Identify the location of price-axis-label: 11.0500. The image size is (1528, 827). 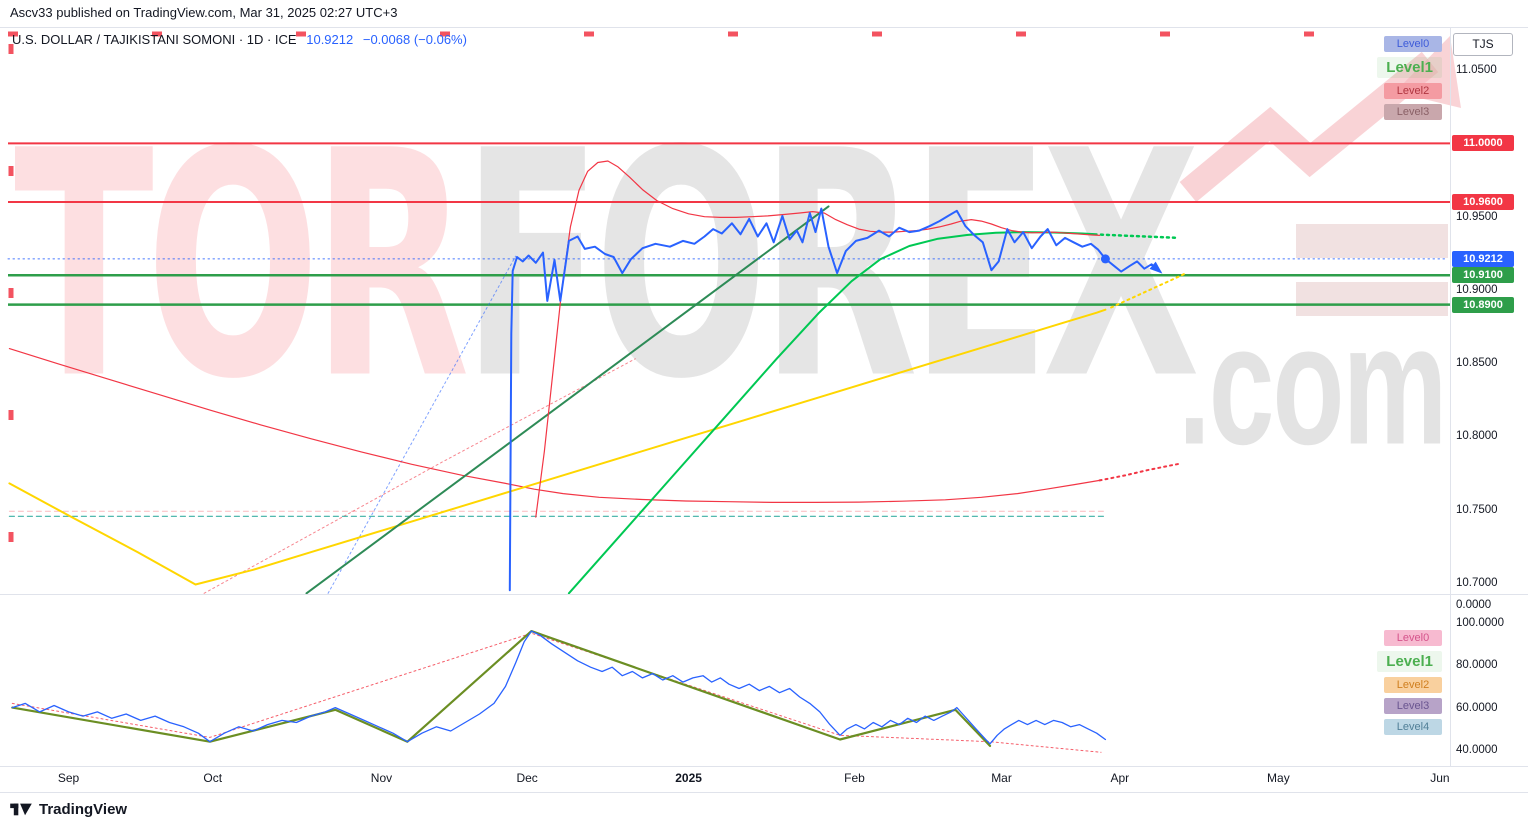
(1476, 70).